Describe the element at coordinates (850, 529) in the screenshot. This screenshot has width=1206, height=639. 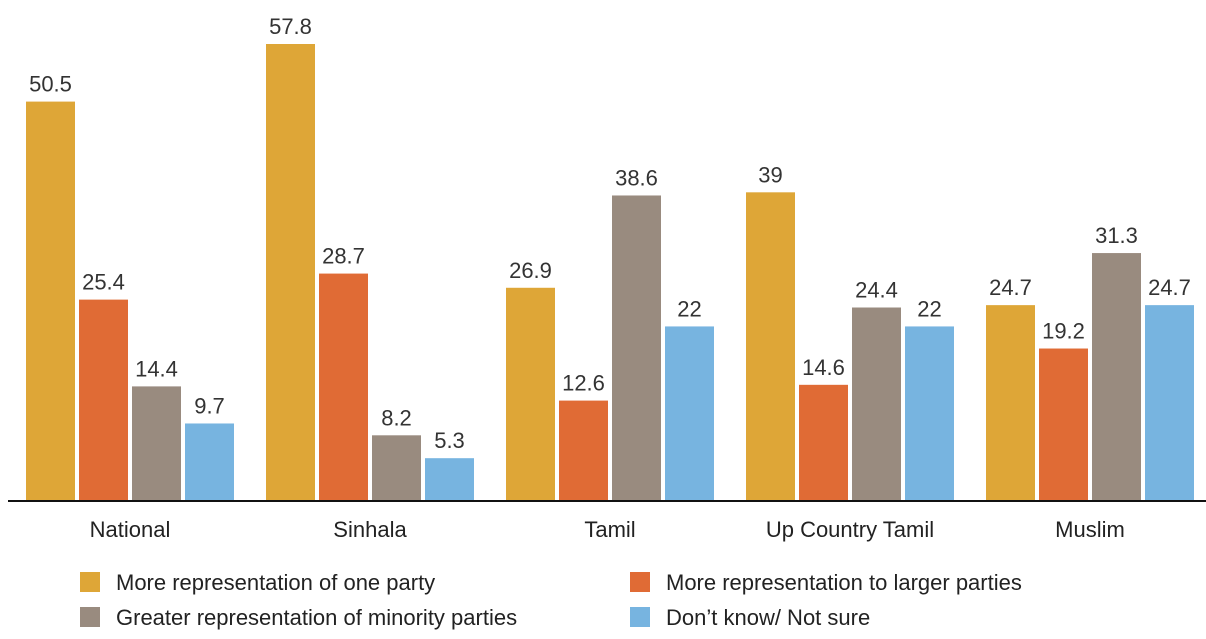
I see `category-label: Up Country Tamil` at that location.